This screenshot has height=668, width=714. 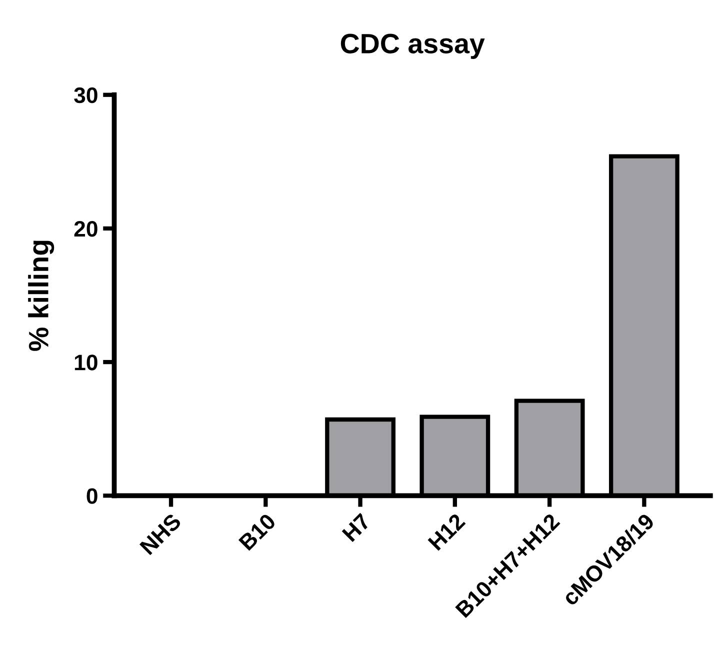 I want to click on y-tick-label: 30, so click(x=86, y=95).